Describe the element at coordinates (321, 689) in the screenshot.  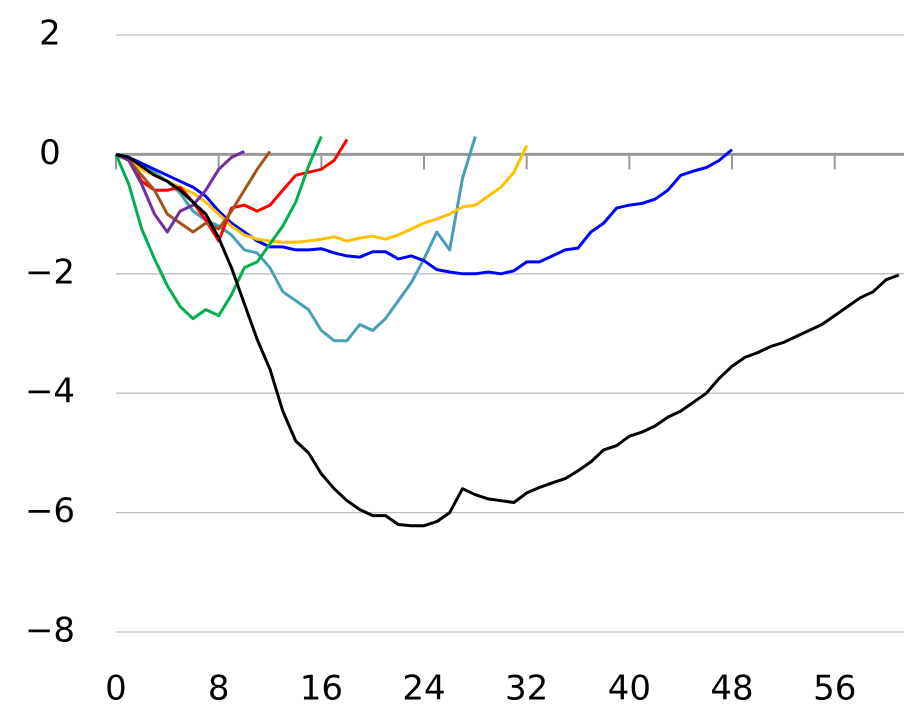
I see `x-tick-label: 16` at that location.